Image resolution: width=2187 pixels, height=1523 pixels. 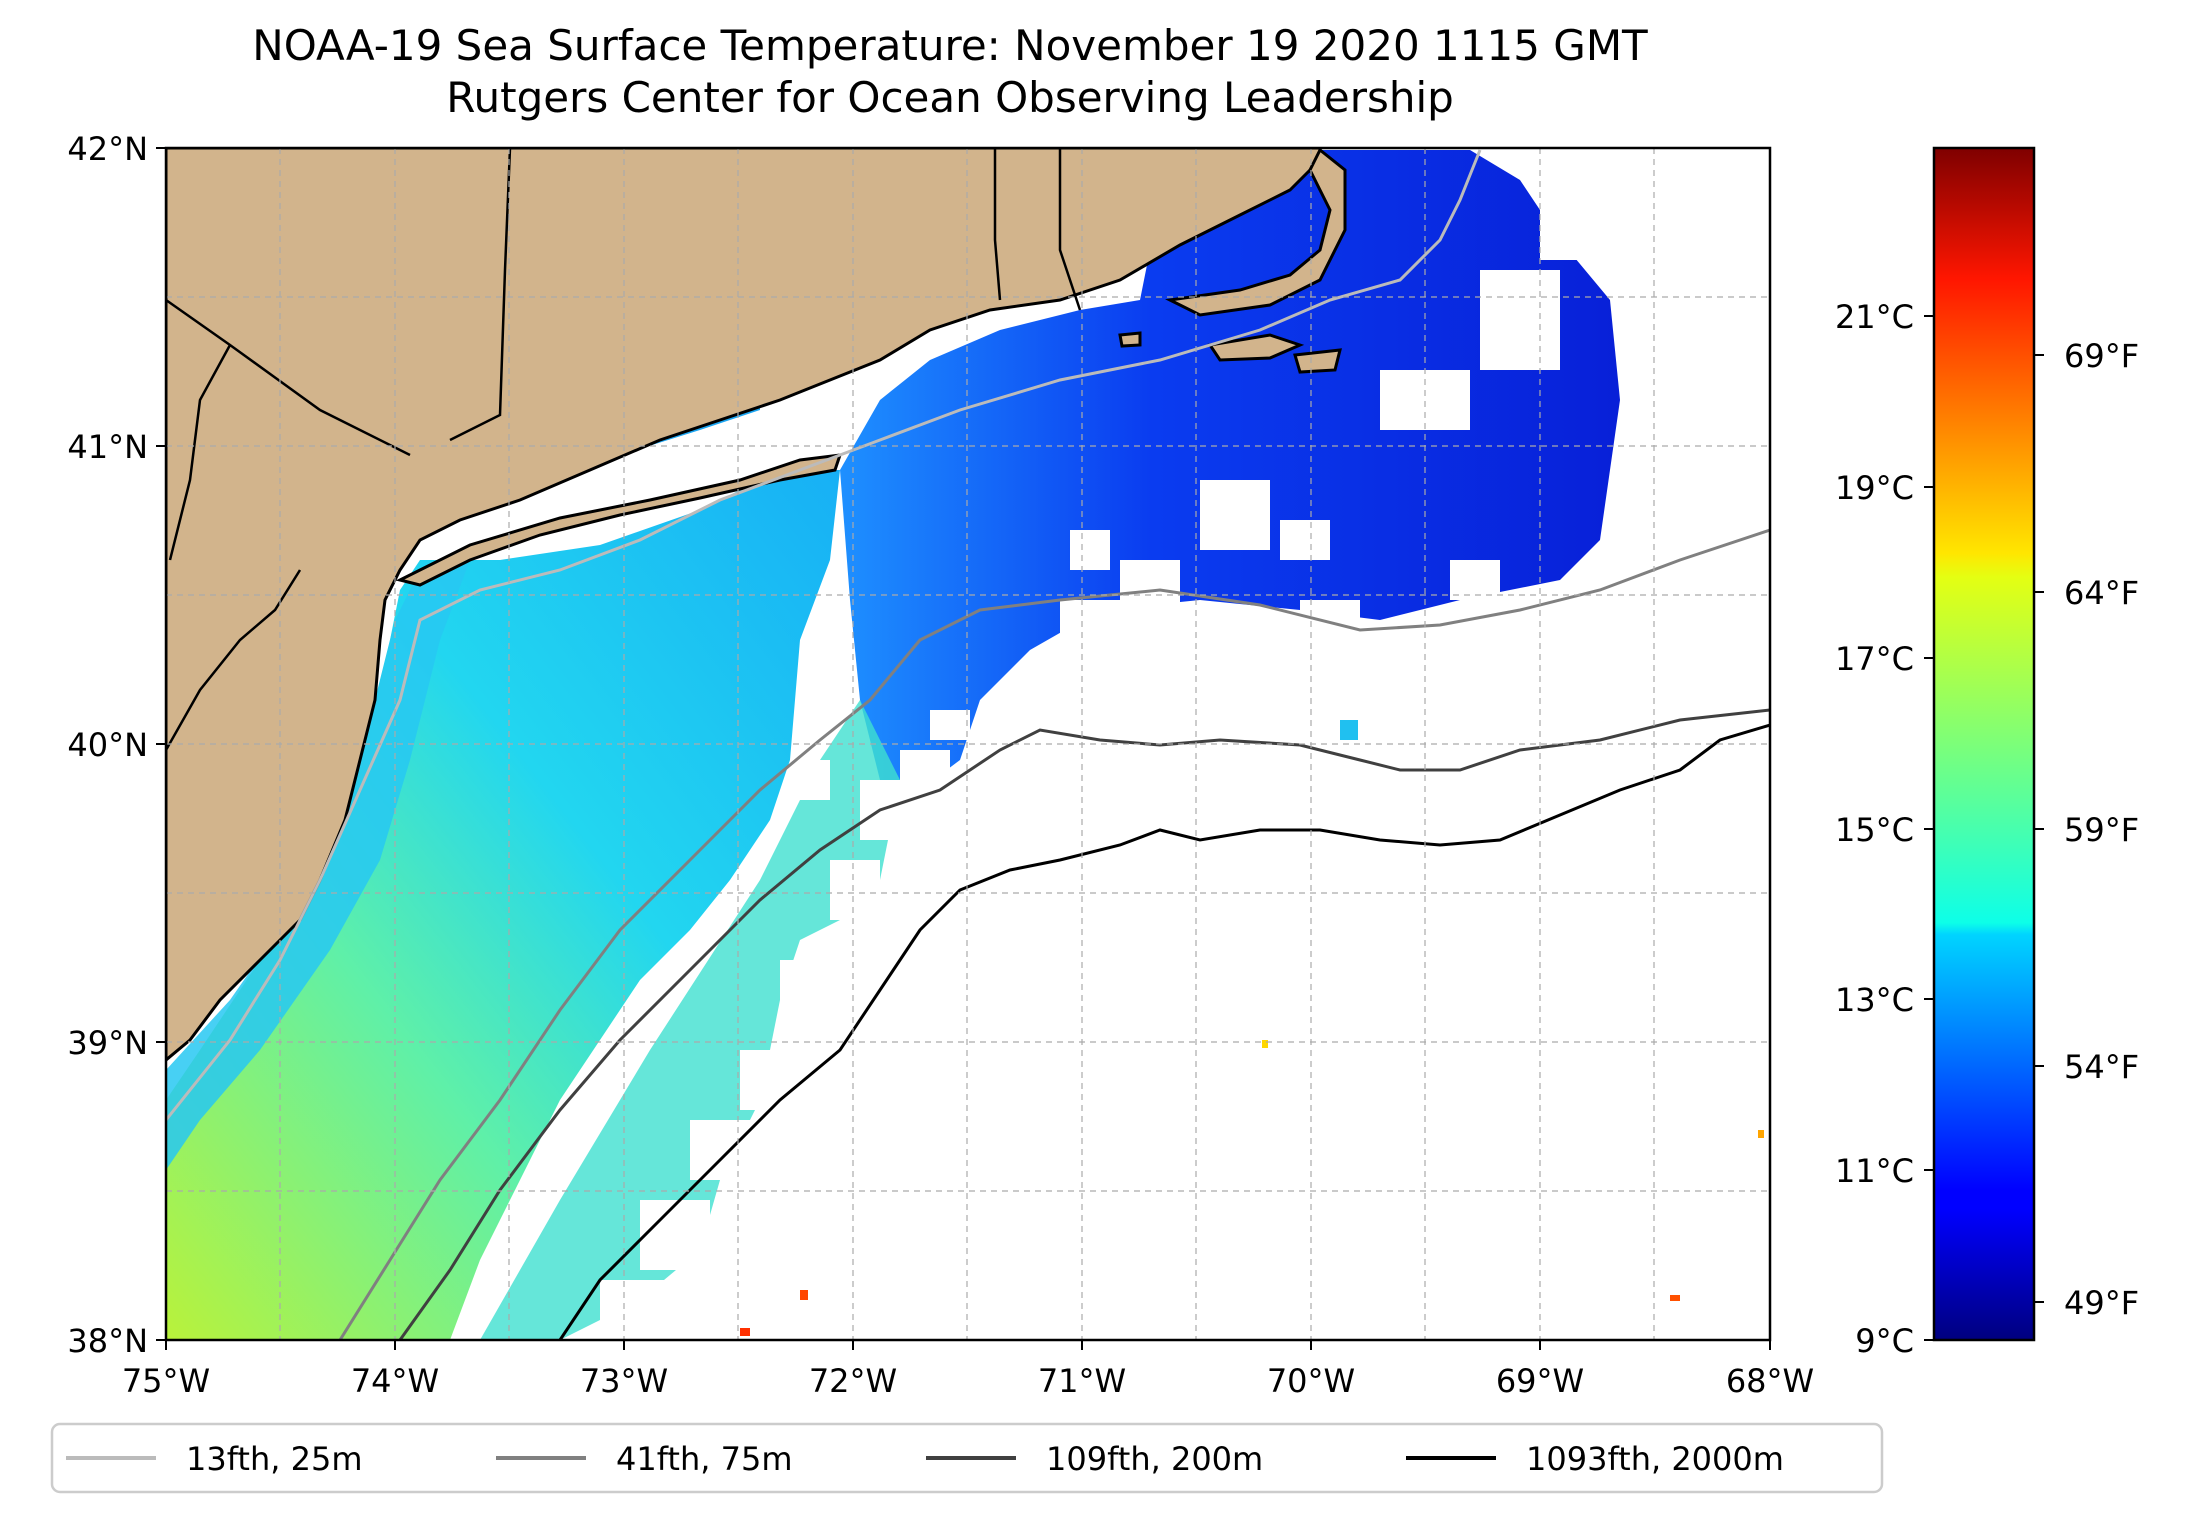 What do you see at coordinates (1874, 659) in the screenshot?
I see `celsius-tick-label: 17°C` at bounding box center [1874, 659].